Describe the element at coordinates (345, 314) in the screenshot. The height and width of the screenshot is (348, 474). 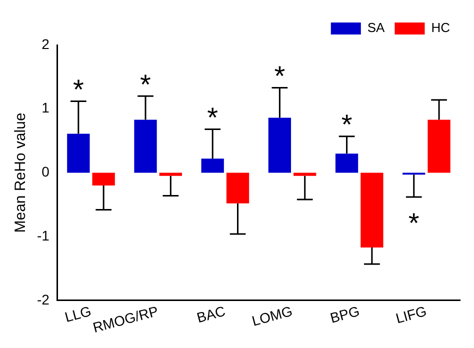
I see `x-tick-label: BPG` at that location.